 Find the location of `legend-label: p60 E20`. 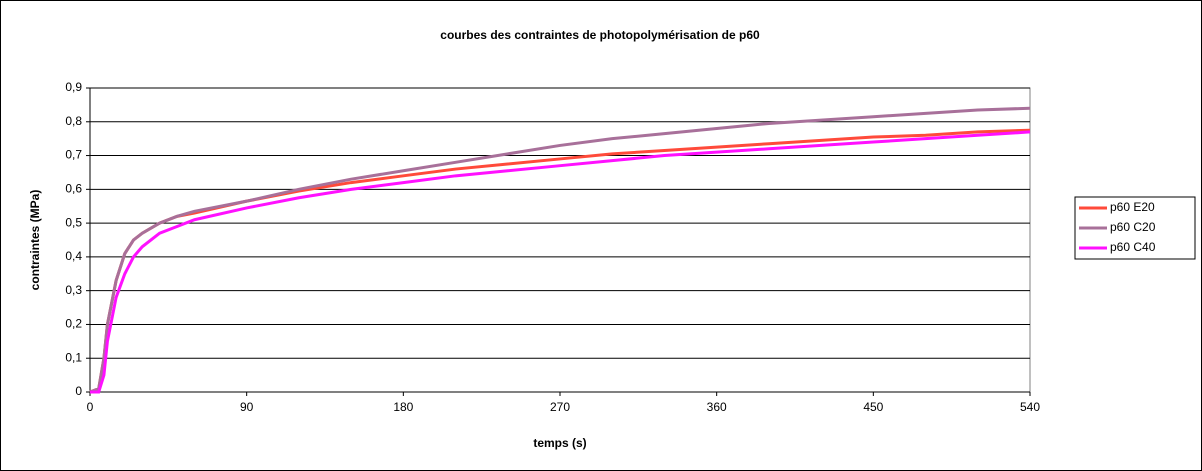

legend-label: p60 E20 is located at coordinates (1132, 207).